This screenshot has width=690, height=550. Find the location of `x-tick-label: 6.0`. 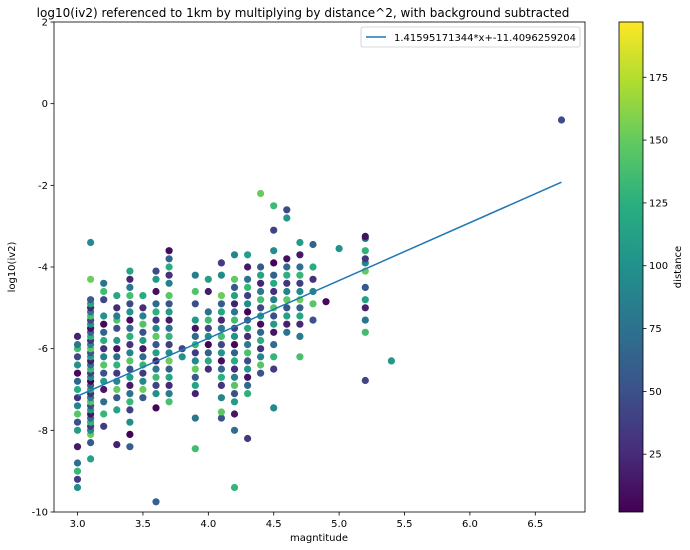

x-tick-label: 6.0 is located at coordinates (470, 524).